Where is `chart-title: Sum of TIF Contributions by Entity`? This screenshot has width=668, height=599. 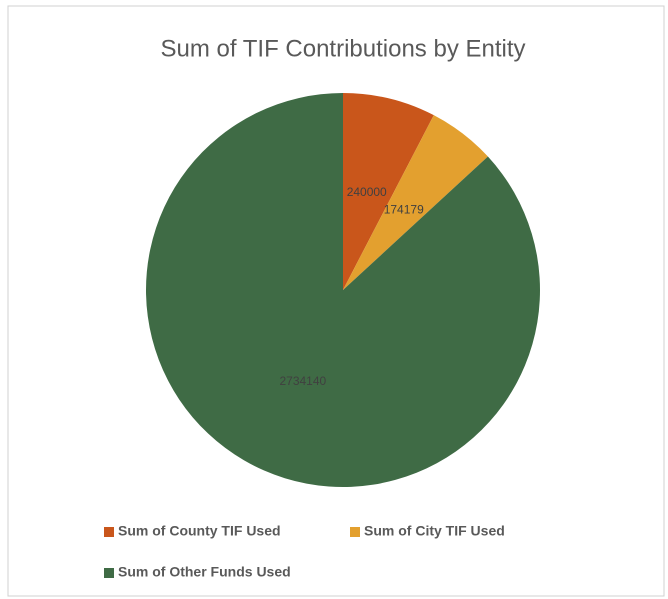
chart-title: Sum of TIF Contributions by Entity is located at coordinates (342, 48).